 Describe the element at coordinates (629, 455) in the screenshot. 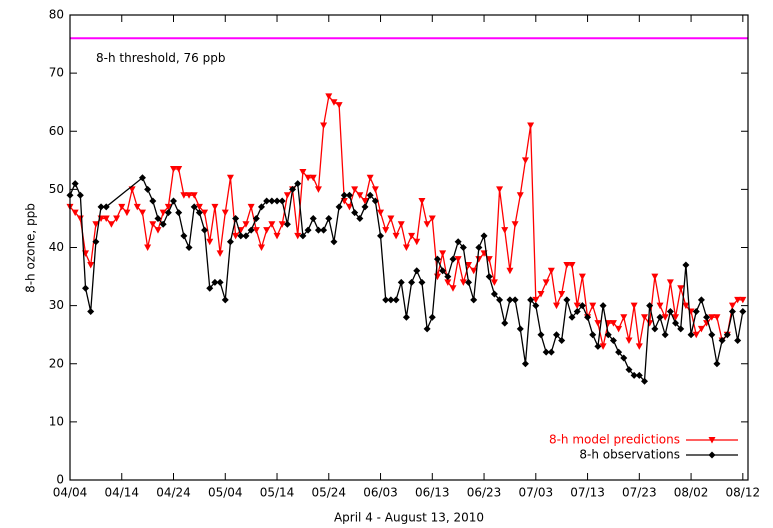

I see `legend-label: 8-h observations` at that location.